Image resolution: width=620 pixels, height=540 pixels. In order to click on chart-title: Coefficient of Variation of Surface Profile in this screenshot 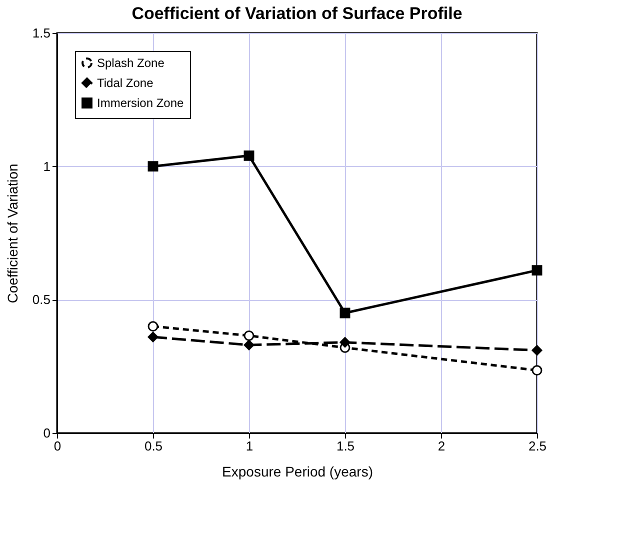, I will do `click(297, 13)`.